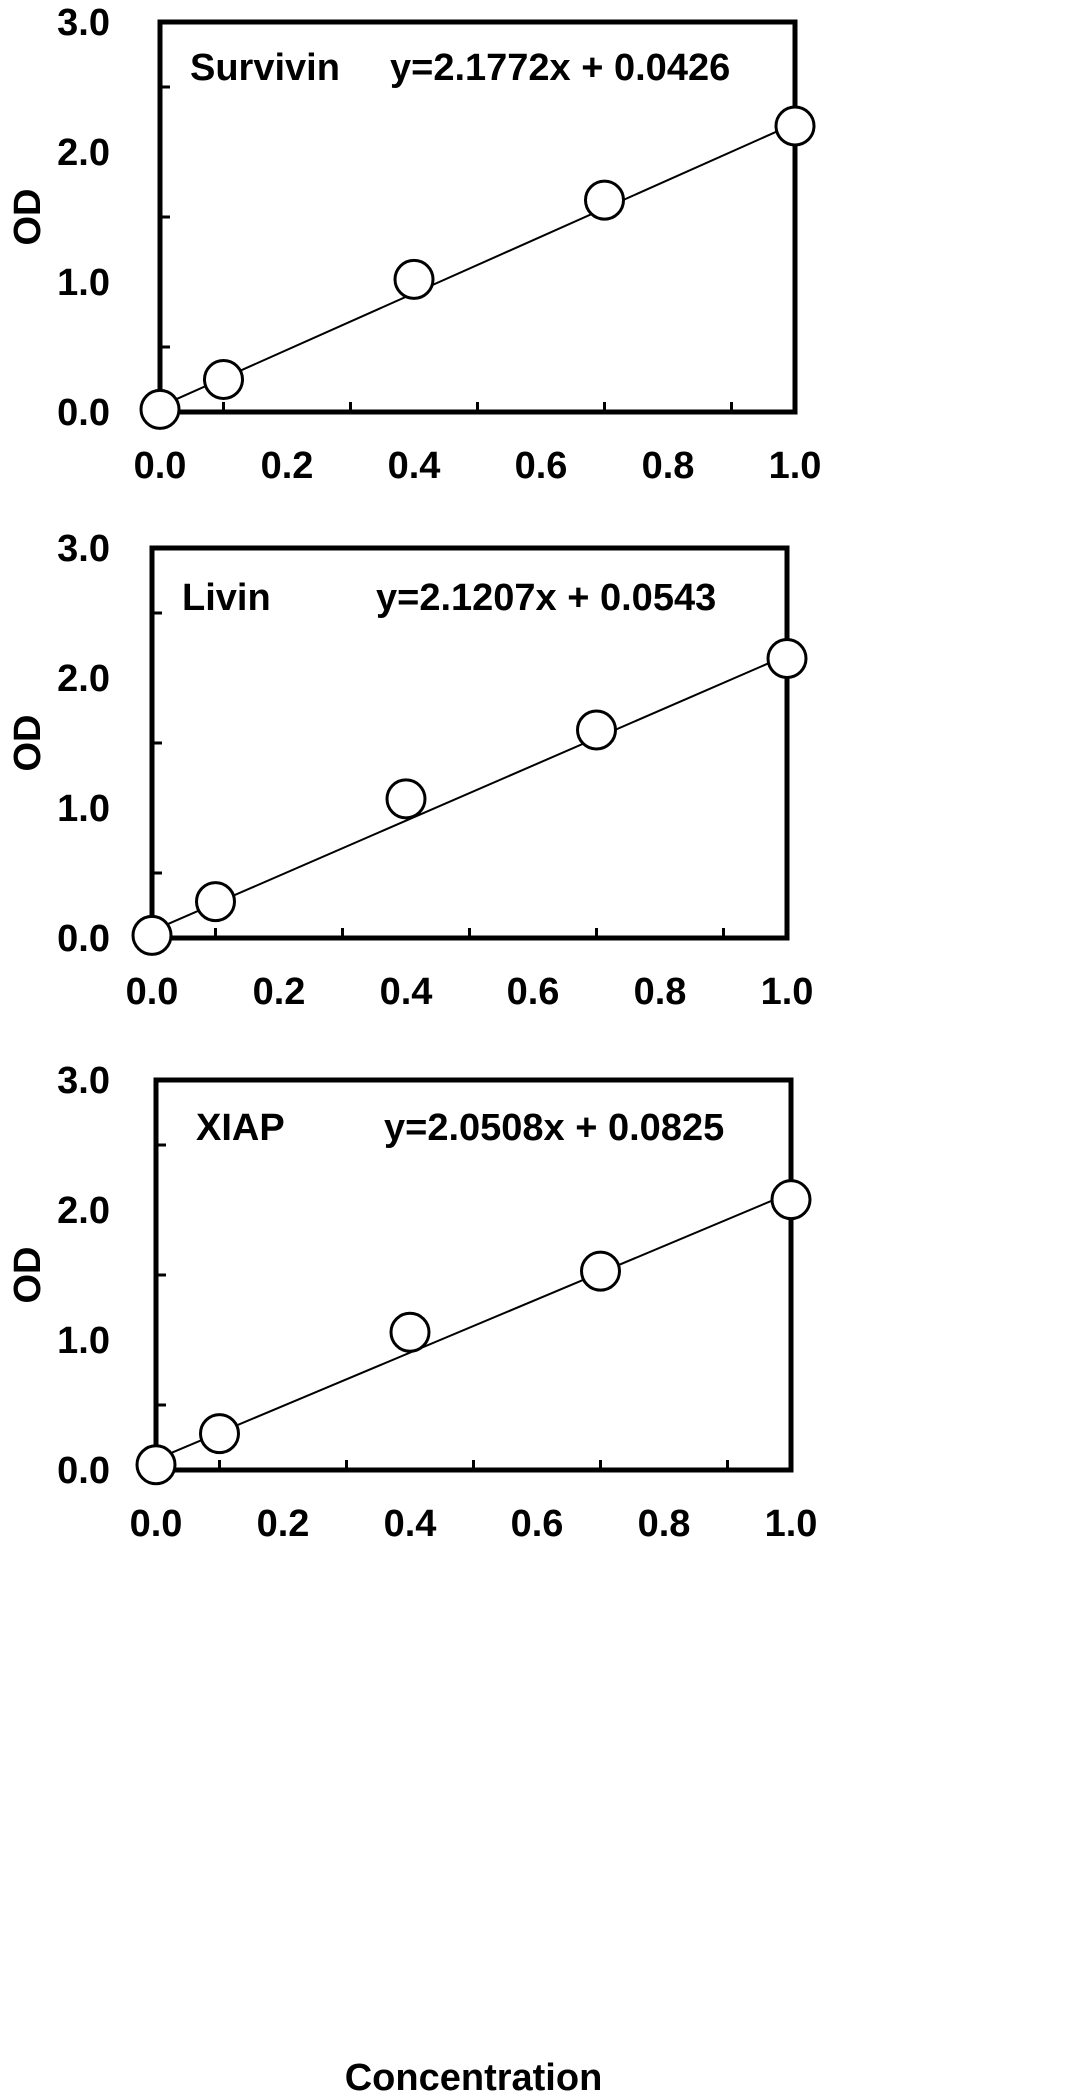 This screenshot has width=1087, height=2100. I want to click on panel-name: Survivin, so click(265, 68).